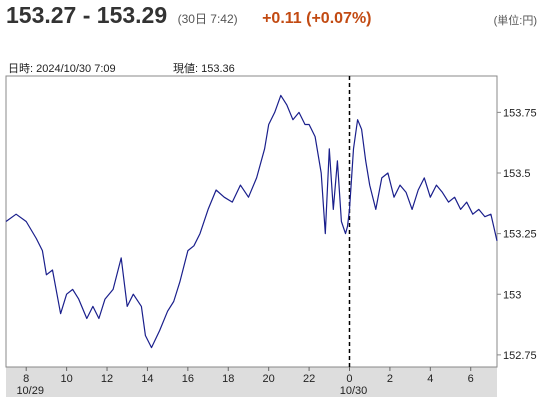 The width and height of the screenshot is (543, 400). Describe the element at coordinates (430, 379) in the screenshot. I see `x-tick-label: 4` at that location.